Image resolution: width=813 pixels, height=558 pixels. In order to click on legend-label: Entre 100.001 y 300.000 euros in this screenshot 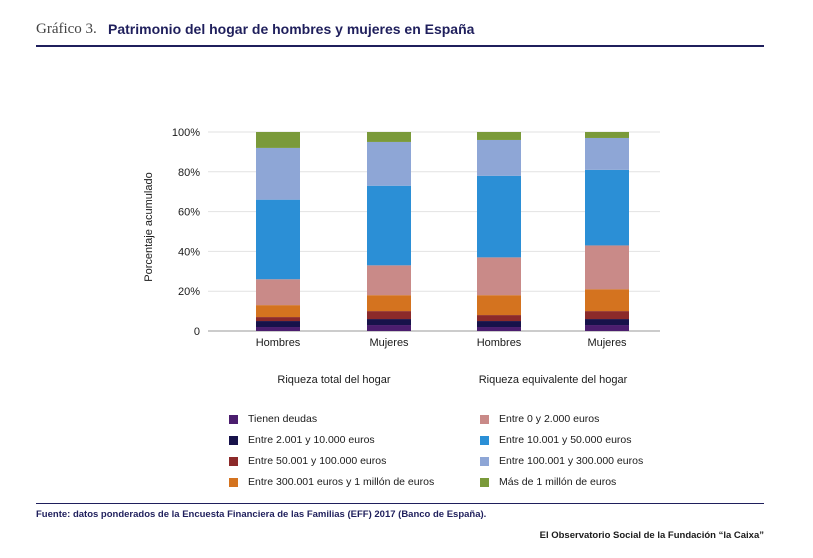, I will do `click(571, 461)`.